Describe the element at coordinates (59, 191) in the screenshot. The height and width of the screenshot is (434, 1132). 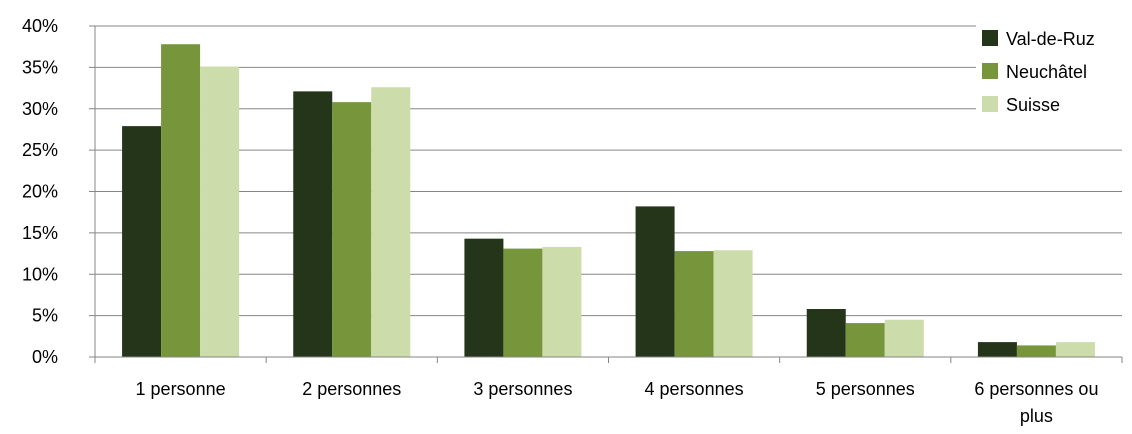
I see `y-axis: 0% 5% 10% 15% 20% 25% 30% 35% 40%` at that location.